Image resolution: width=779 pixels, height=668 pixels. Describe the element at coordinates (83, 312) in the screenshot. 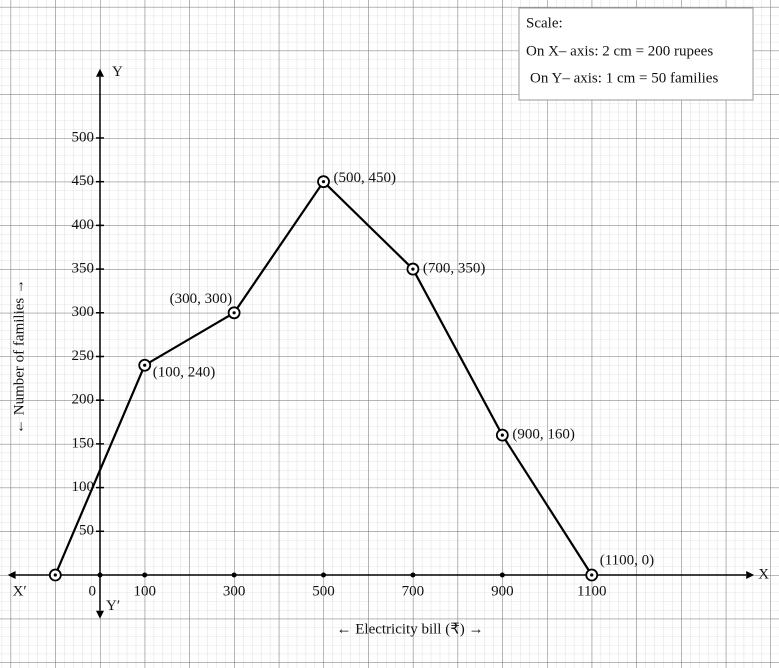

I see `y-tick-label: 300` at that location.